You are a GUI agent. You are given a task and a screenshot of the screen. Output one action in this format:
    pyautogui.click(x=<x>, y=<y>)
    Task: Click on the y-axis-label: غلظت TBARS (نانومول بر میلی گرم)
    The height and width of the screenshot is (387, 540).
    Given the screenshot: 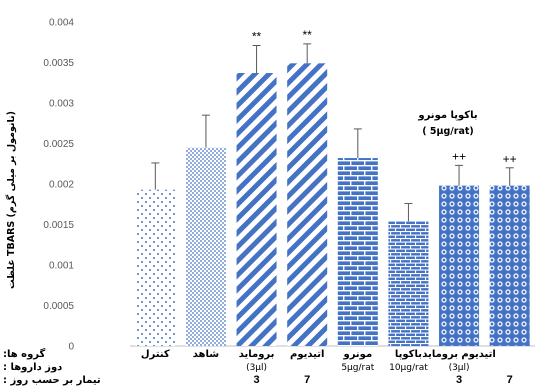 What is the action you would take?
    pyautogui.click(x=11, y=200)
    